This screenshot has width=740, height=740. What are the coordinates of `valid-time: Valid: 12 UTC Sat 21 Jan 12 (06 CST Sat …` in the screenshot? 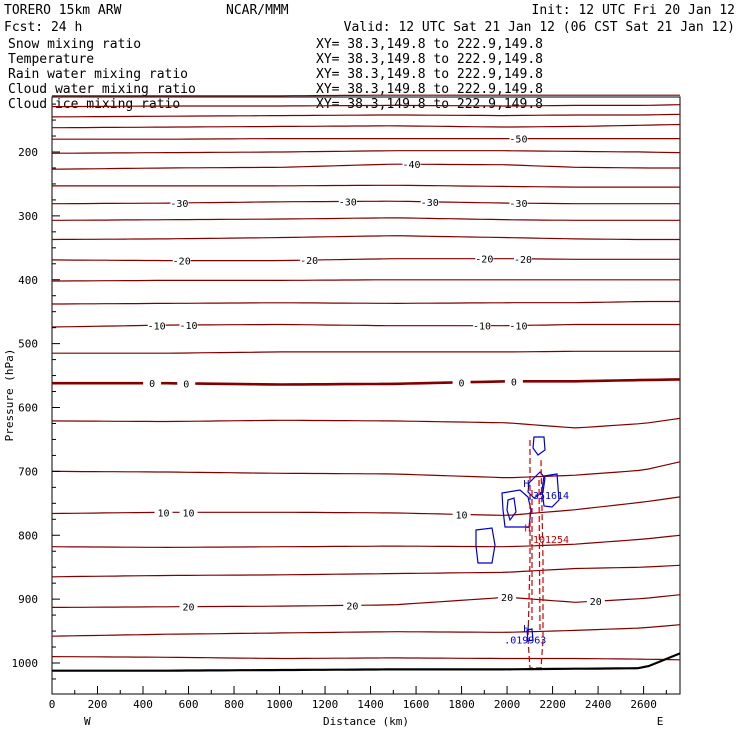 It's located at (539, 27).